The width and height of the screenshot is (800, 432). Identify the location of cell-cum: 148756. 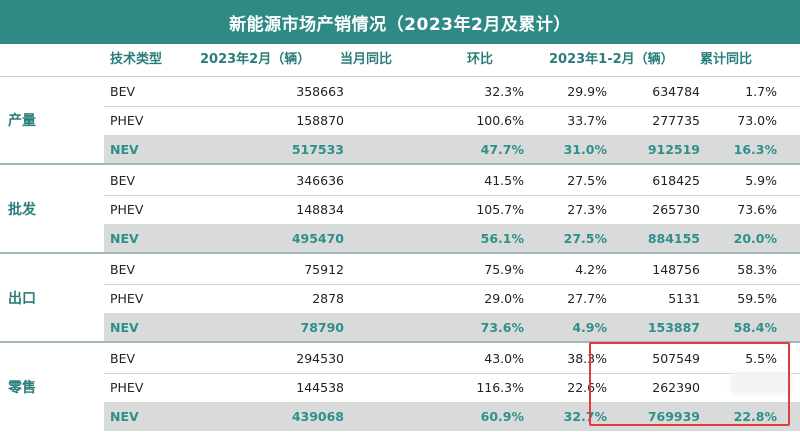
(676, 269).